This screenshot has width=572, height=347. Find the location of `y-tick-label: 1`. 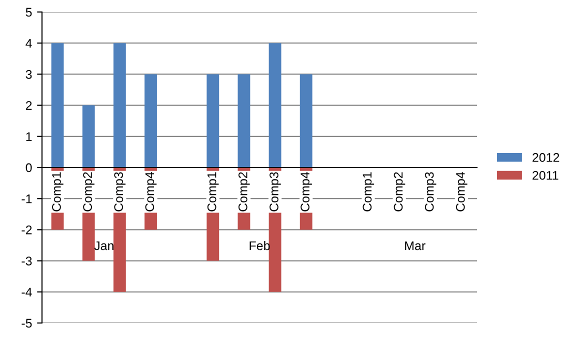

y-tick-label: 1 is located at coordinates (29, 136).